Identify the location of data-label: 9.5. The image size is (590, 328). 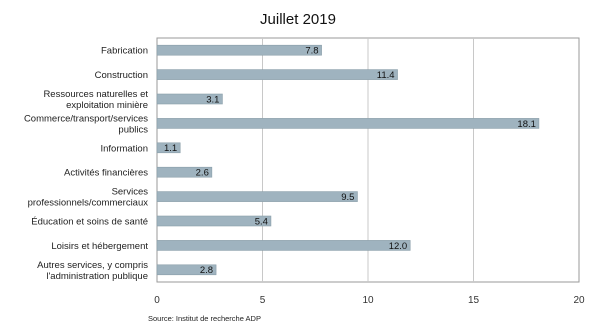
(347, 197).